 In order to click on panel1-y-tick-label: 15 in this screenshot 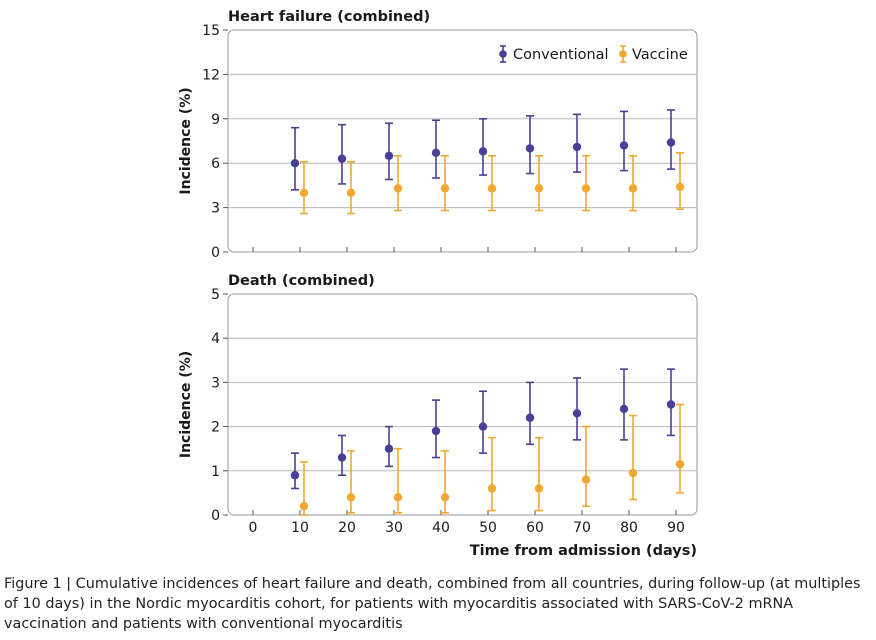, I will do `click(211, 31)`.